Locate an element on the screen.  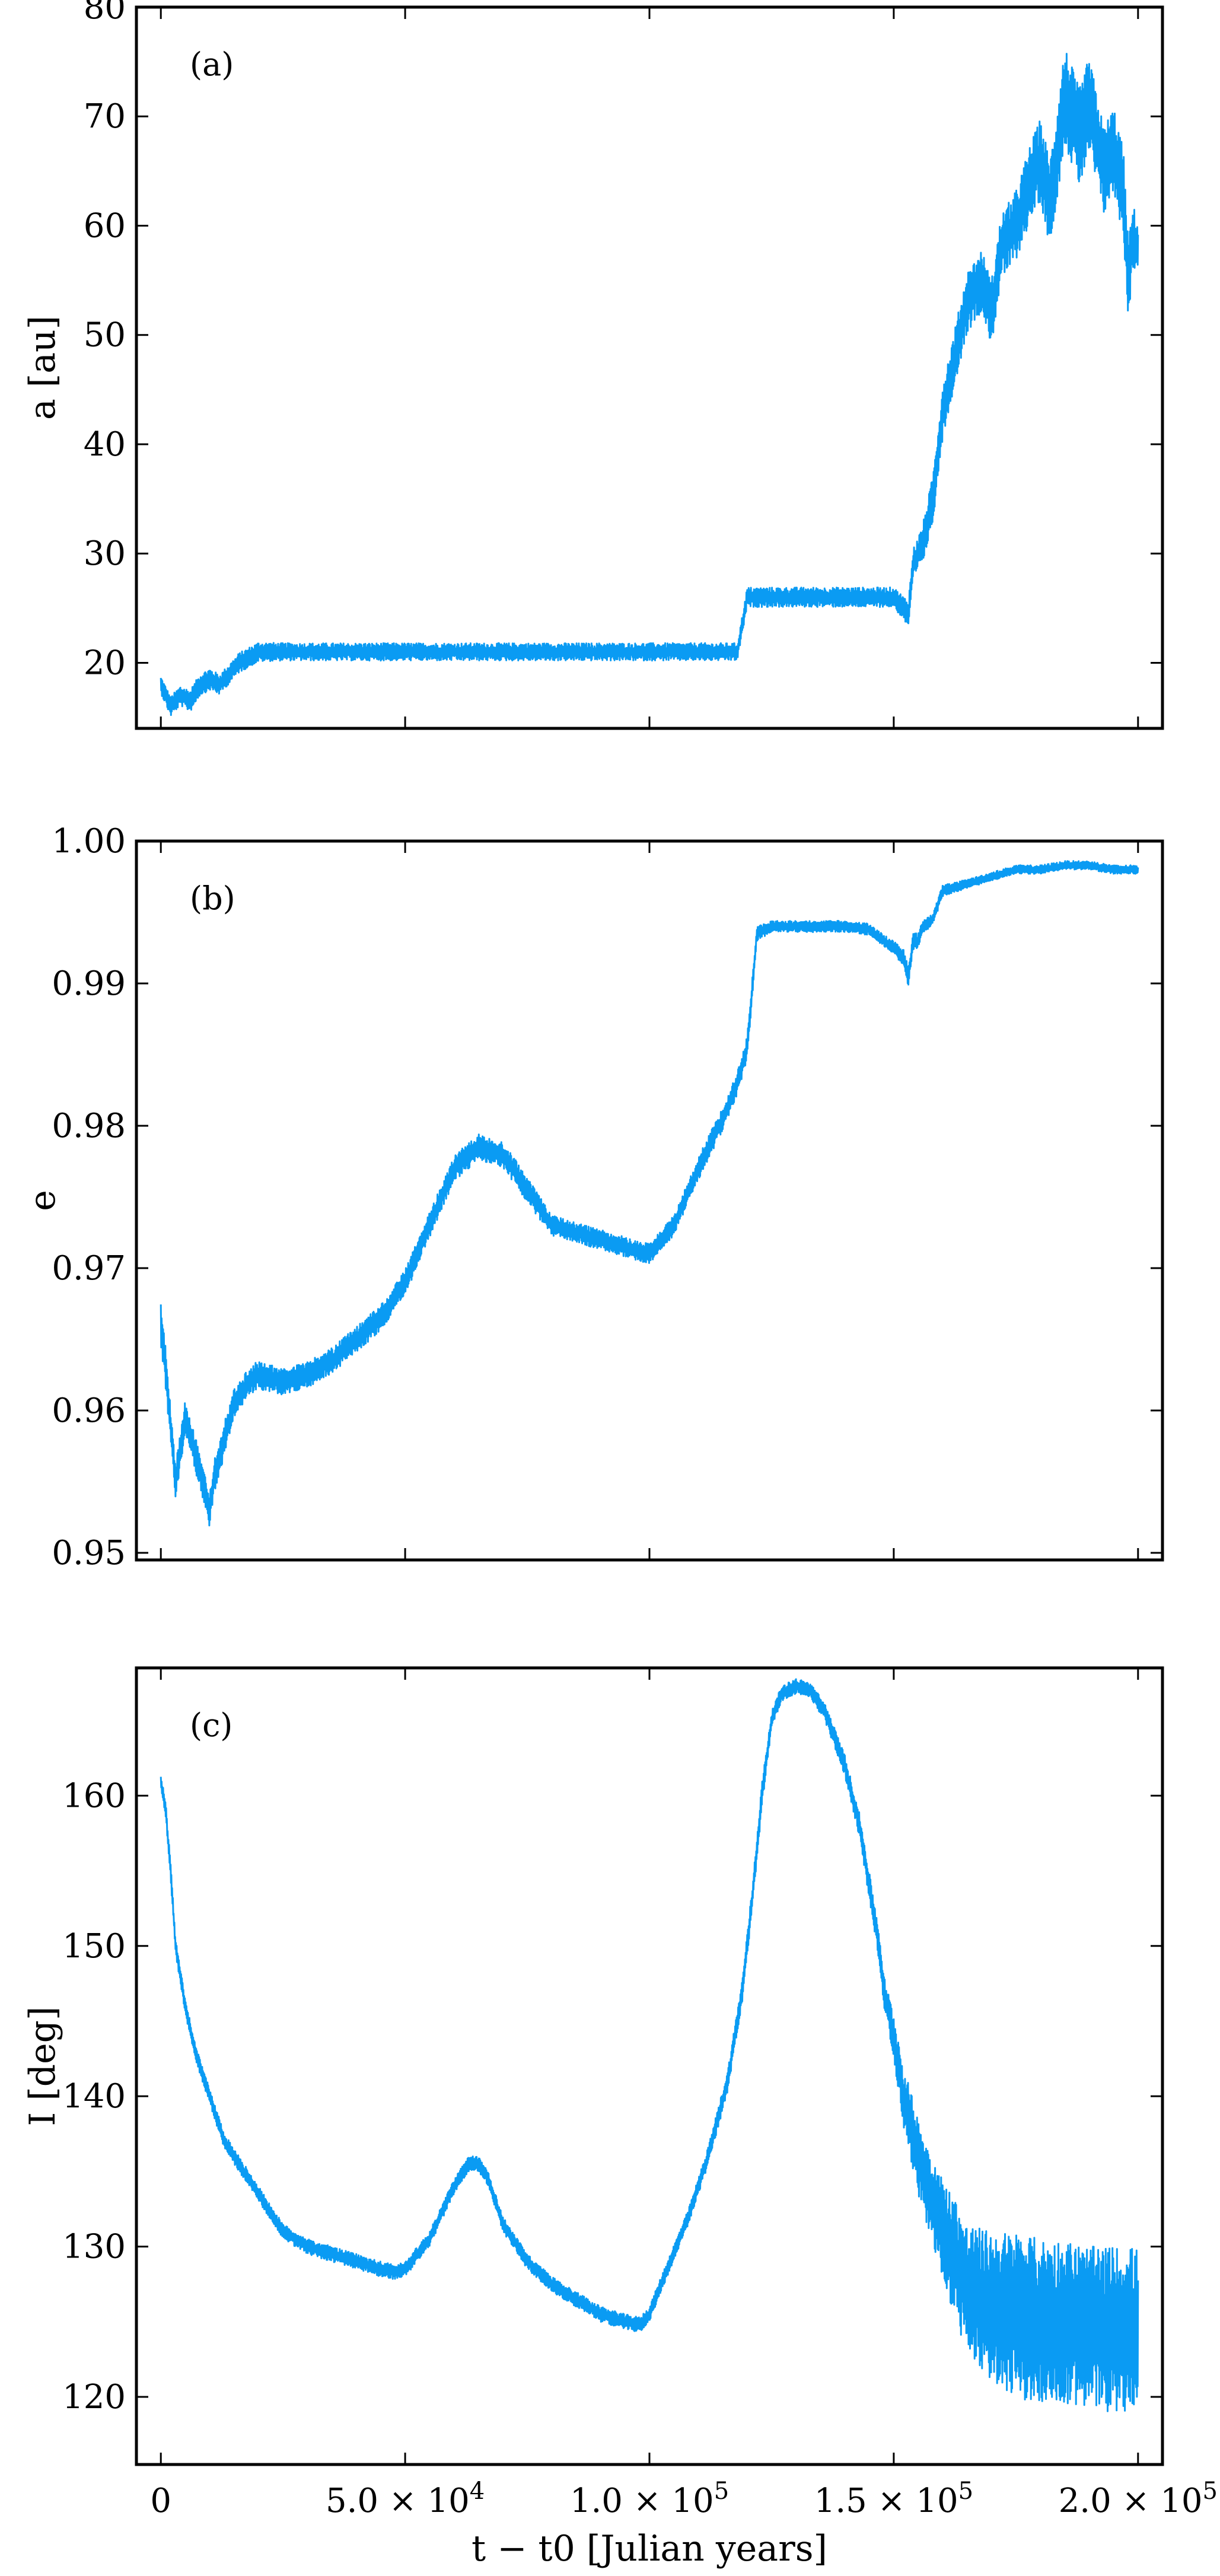
y-tick-label: 0.95 is located at coordinates (89, 1553).